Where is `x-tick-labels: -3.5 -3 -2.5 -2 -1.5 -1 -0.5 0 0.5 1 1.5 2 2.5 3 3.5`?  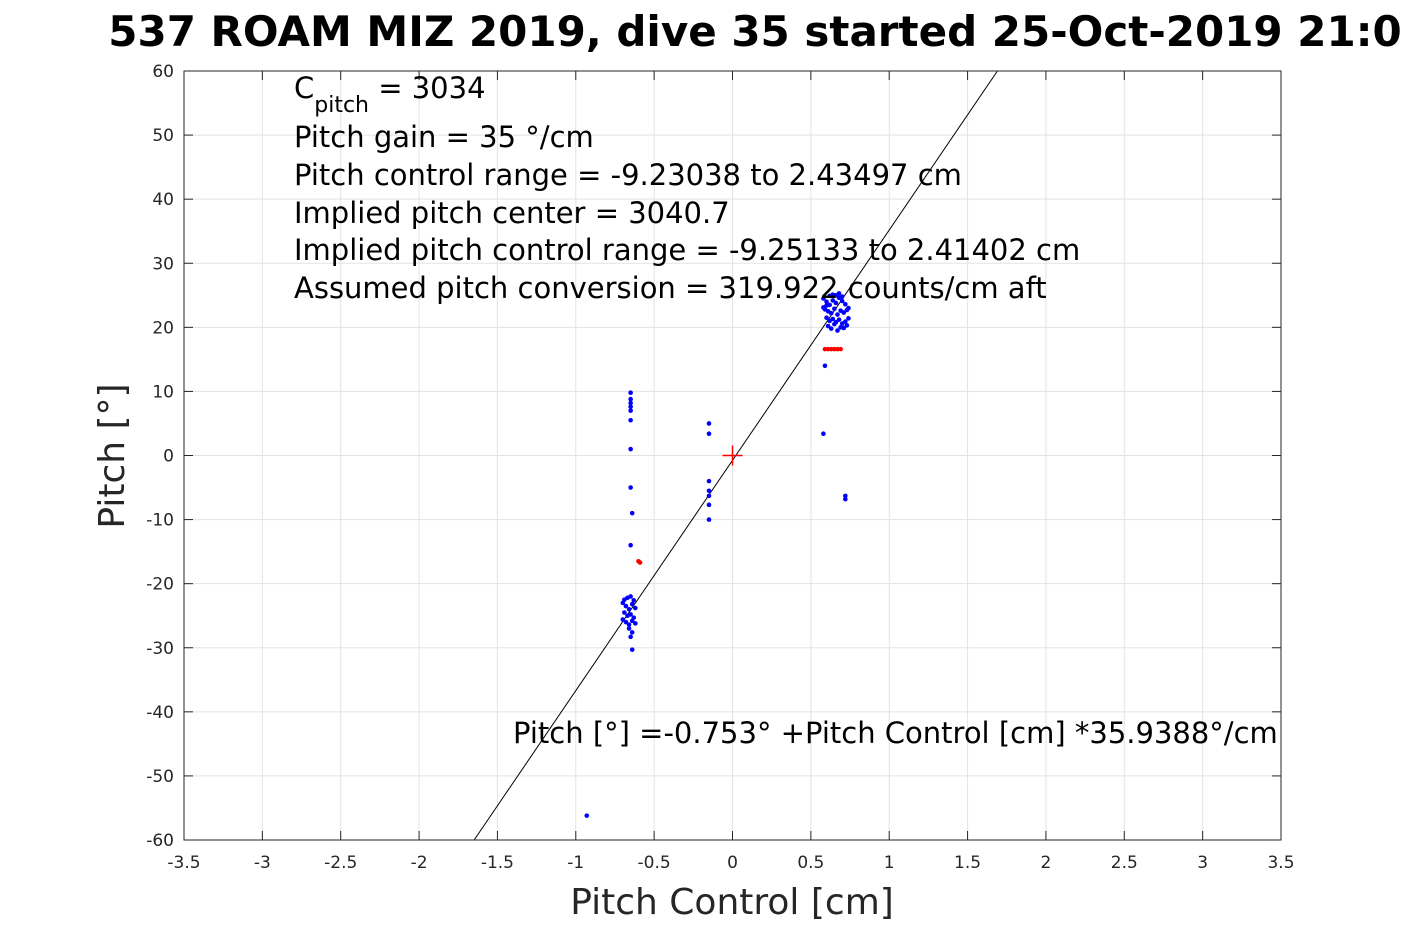
x-tick-labels: -3.5 -3 -2.5 -2 -1.5 -1 -0.5 0 0.5 1 1.5 2 2.5 3 3.5 is located at coordinates (730, 863).